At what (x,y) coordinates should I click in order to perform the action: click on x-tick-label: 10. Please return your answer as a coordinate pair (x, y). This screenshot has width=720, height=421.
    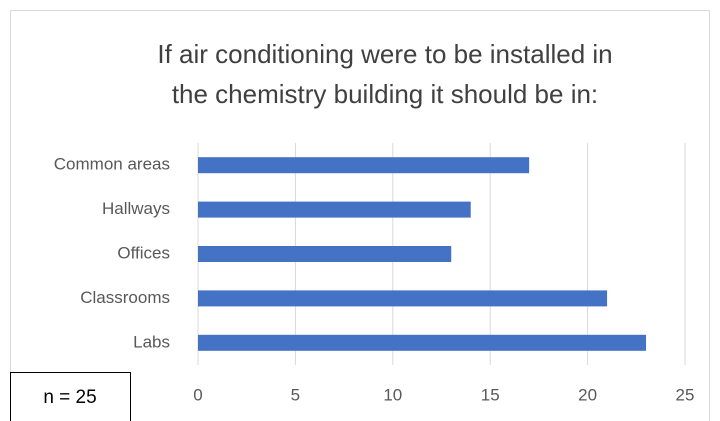
    Looking at the image, I should click on (392, 394).